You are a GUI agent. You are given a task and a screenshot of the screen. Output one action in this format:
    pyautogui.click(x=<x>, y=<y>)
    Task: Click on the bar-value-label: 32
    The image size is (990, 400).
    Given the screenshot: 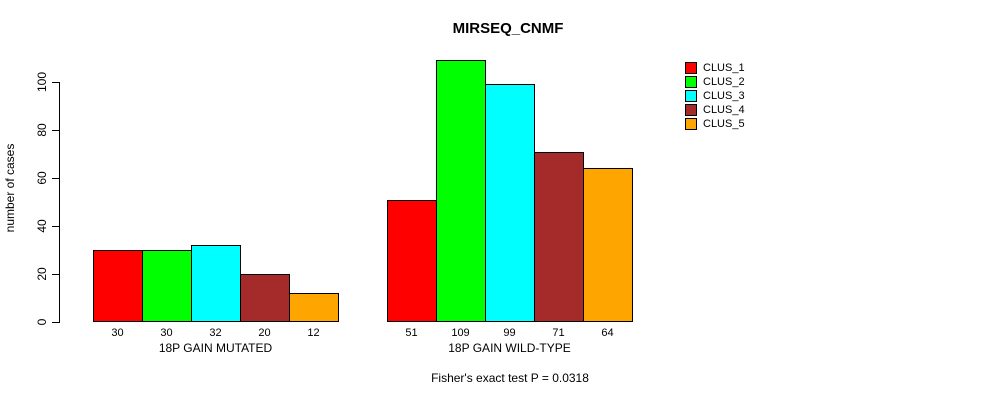 What is the action you would take?
    pyautogui.click(x=215, y=333)
    